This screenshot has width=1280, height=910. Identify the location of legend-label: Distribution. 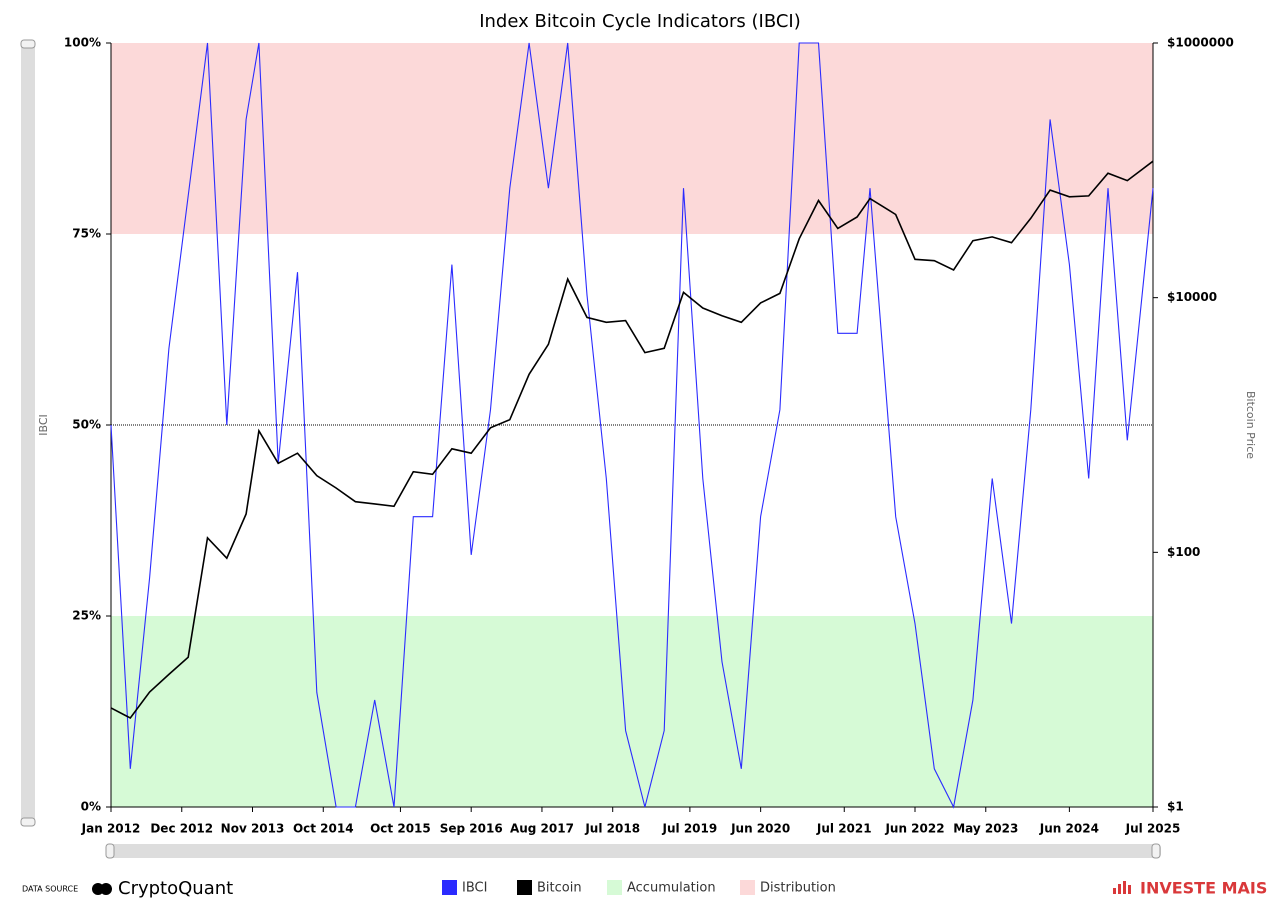
(798, 888).